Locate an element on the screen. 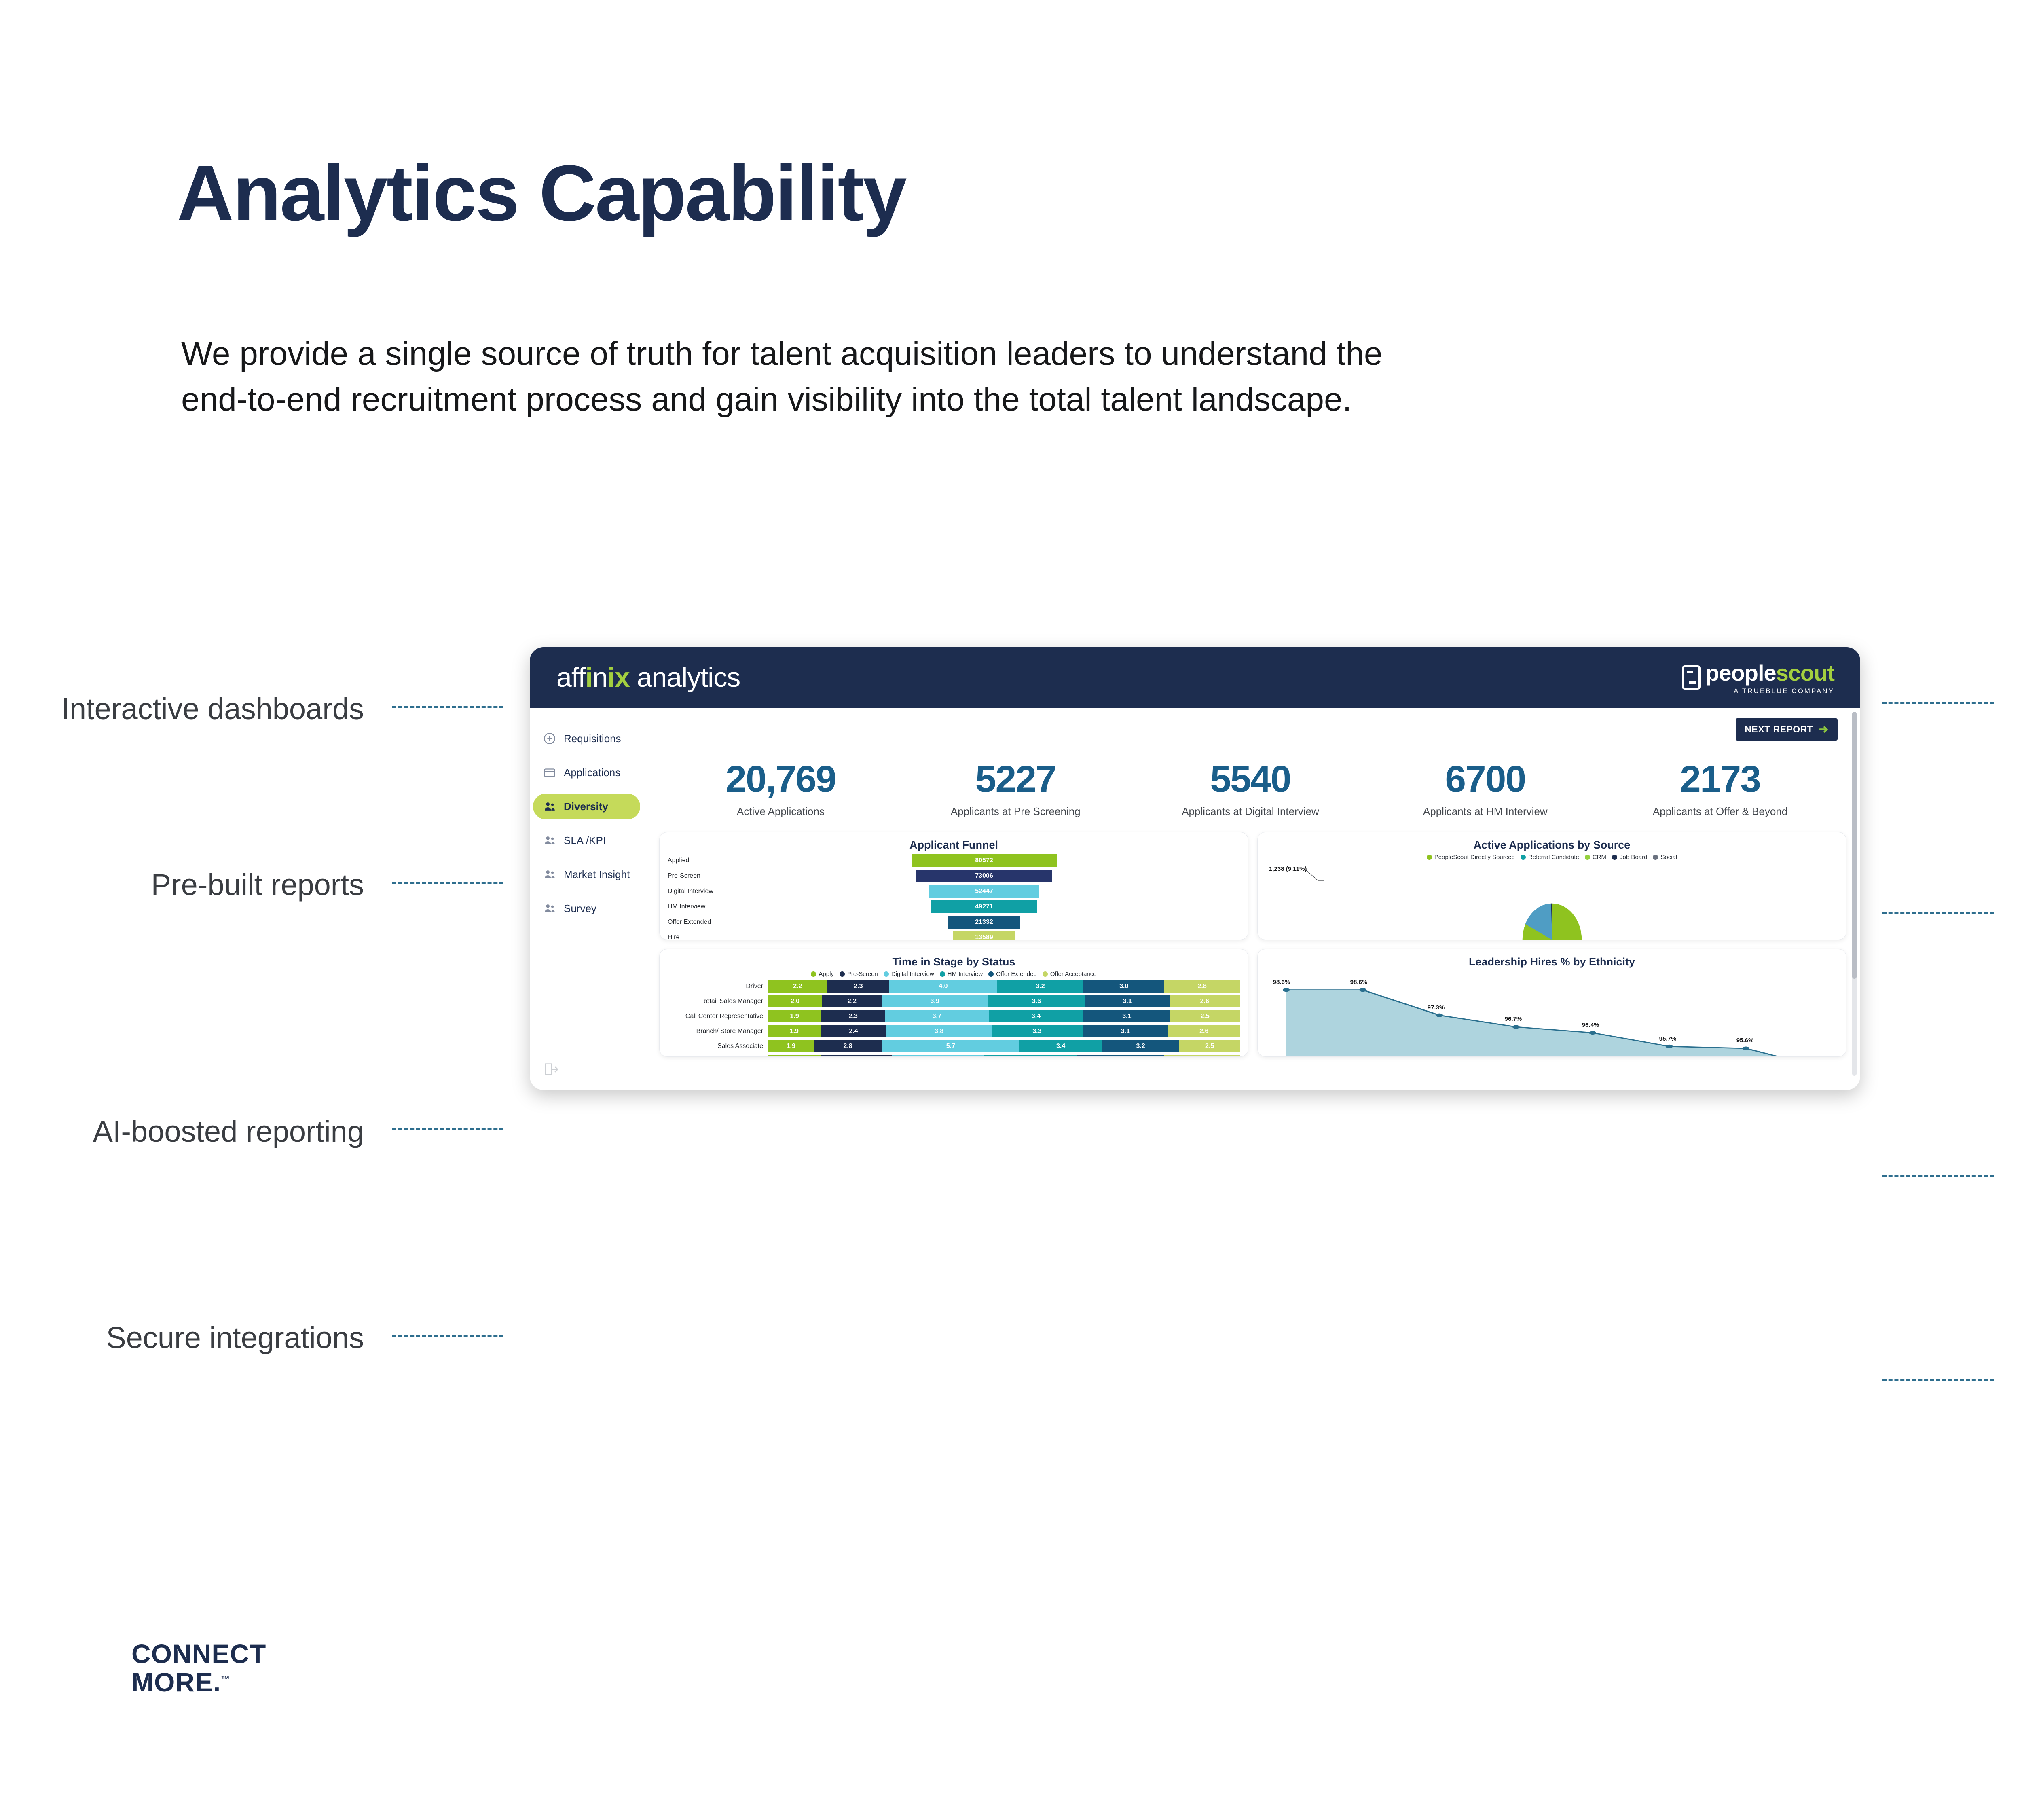 The height and width of the screenshot is (1820, 2022). stacked-bar-segment: 2.5 is located at coordinates (1205, 1017).